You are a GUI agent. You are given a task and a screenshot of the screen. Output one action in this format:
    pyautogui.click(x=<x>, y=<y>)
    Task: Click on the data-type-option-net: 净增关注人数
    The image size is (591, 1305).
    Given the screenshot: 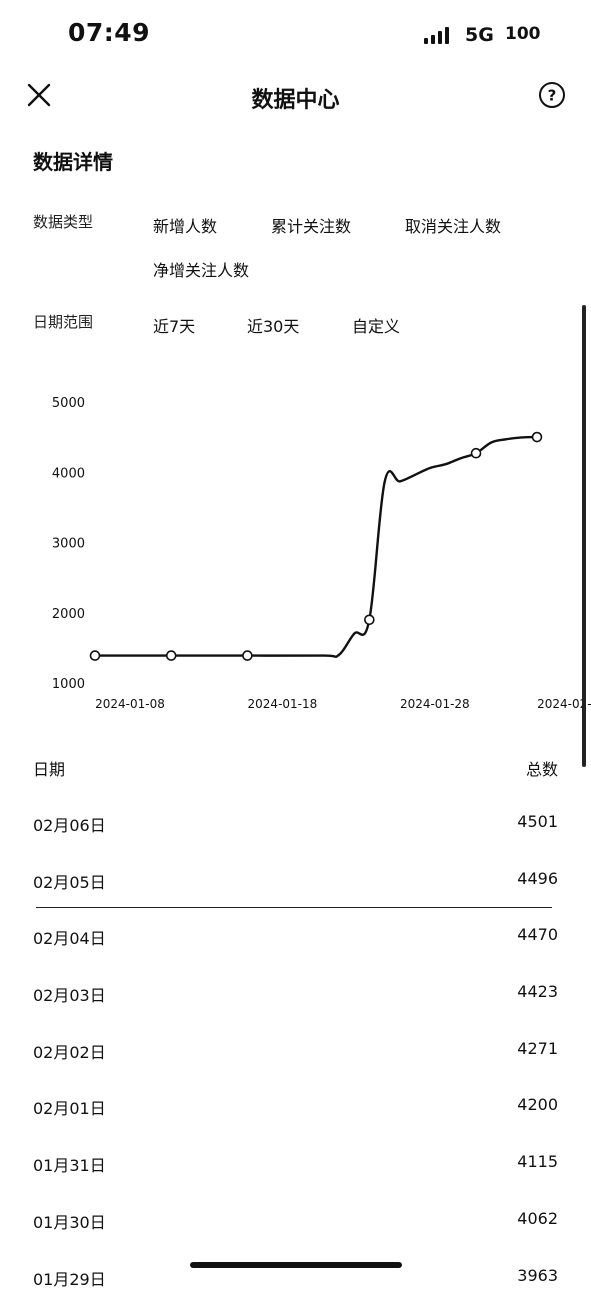 What is the action you would take?
    pyautogui.click(x=201, y=269)
    